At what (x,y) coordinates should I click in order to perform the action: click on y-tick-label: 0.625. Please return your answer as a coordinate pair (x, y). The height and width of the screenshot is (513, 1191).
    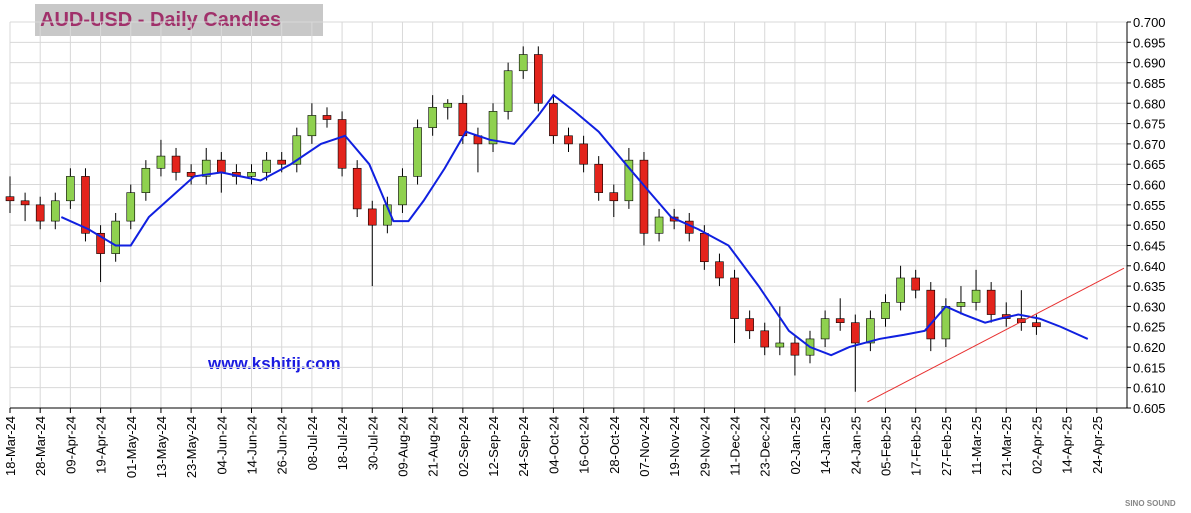
    Looking at the image, I should click on (1149, 327).